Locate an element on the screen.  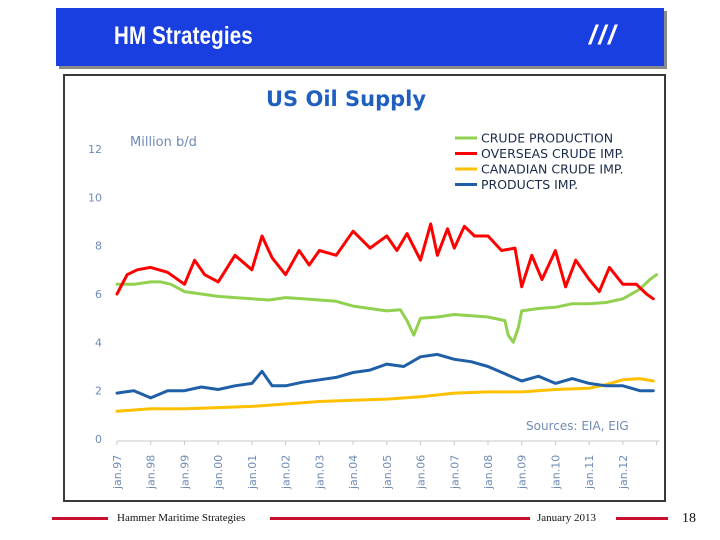
legend-label: OVERSEAS CRUDE IMP. is located at coordinates (552, 153).